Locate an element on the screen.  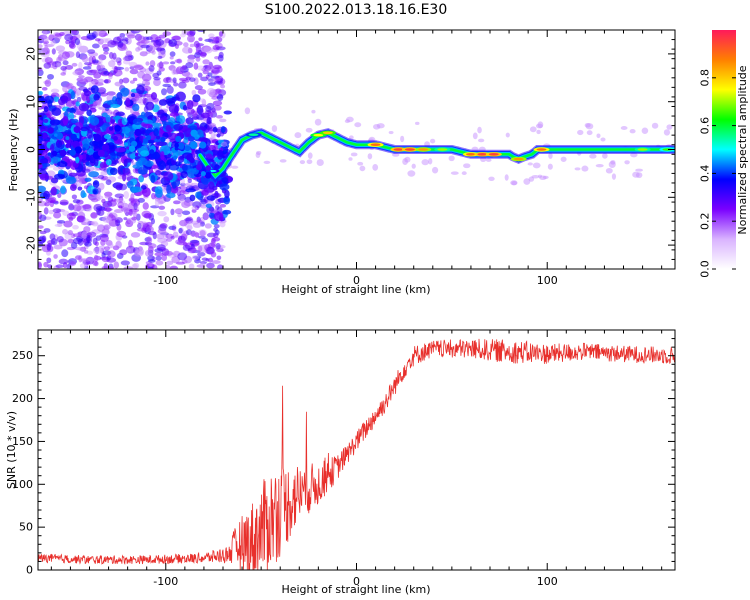
x-tick-label: -100 is located at coordinates (165, 581).